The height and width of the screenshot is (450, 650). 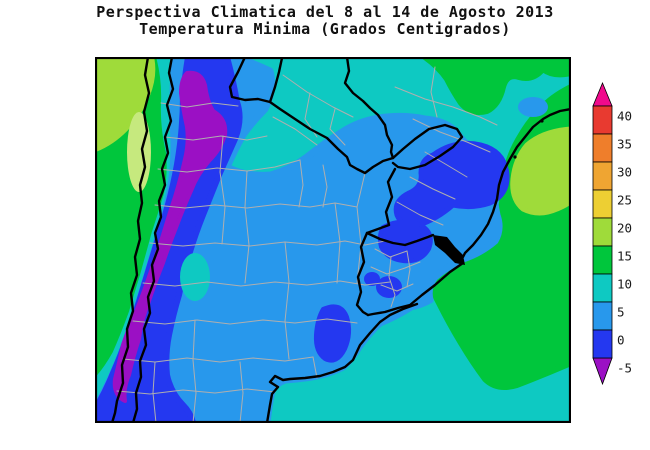 I want to click on chile-coastline, so click(x=131, y=240).